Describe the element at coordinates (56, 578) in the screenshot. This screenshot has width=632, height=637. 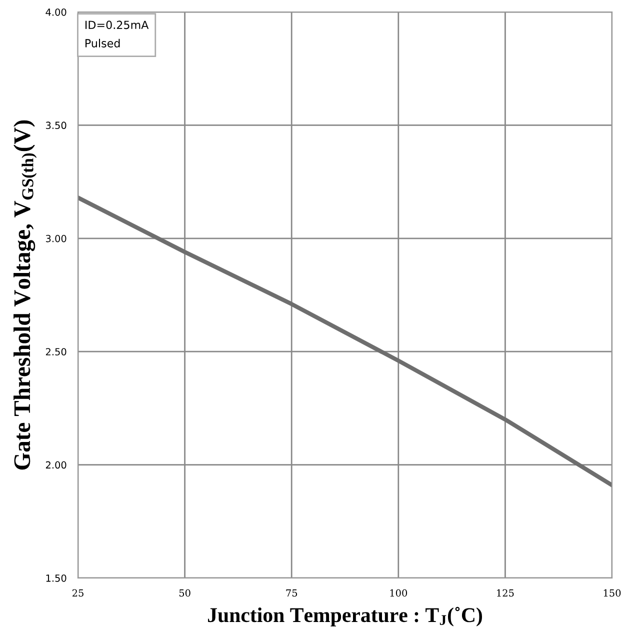
I see `y-tick-label: 1.50` at that location.